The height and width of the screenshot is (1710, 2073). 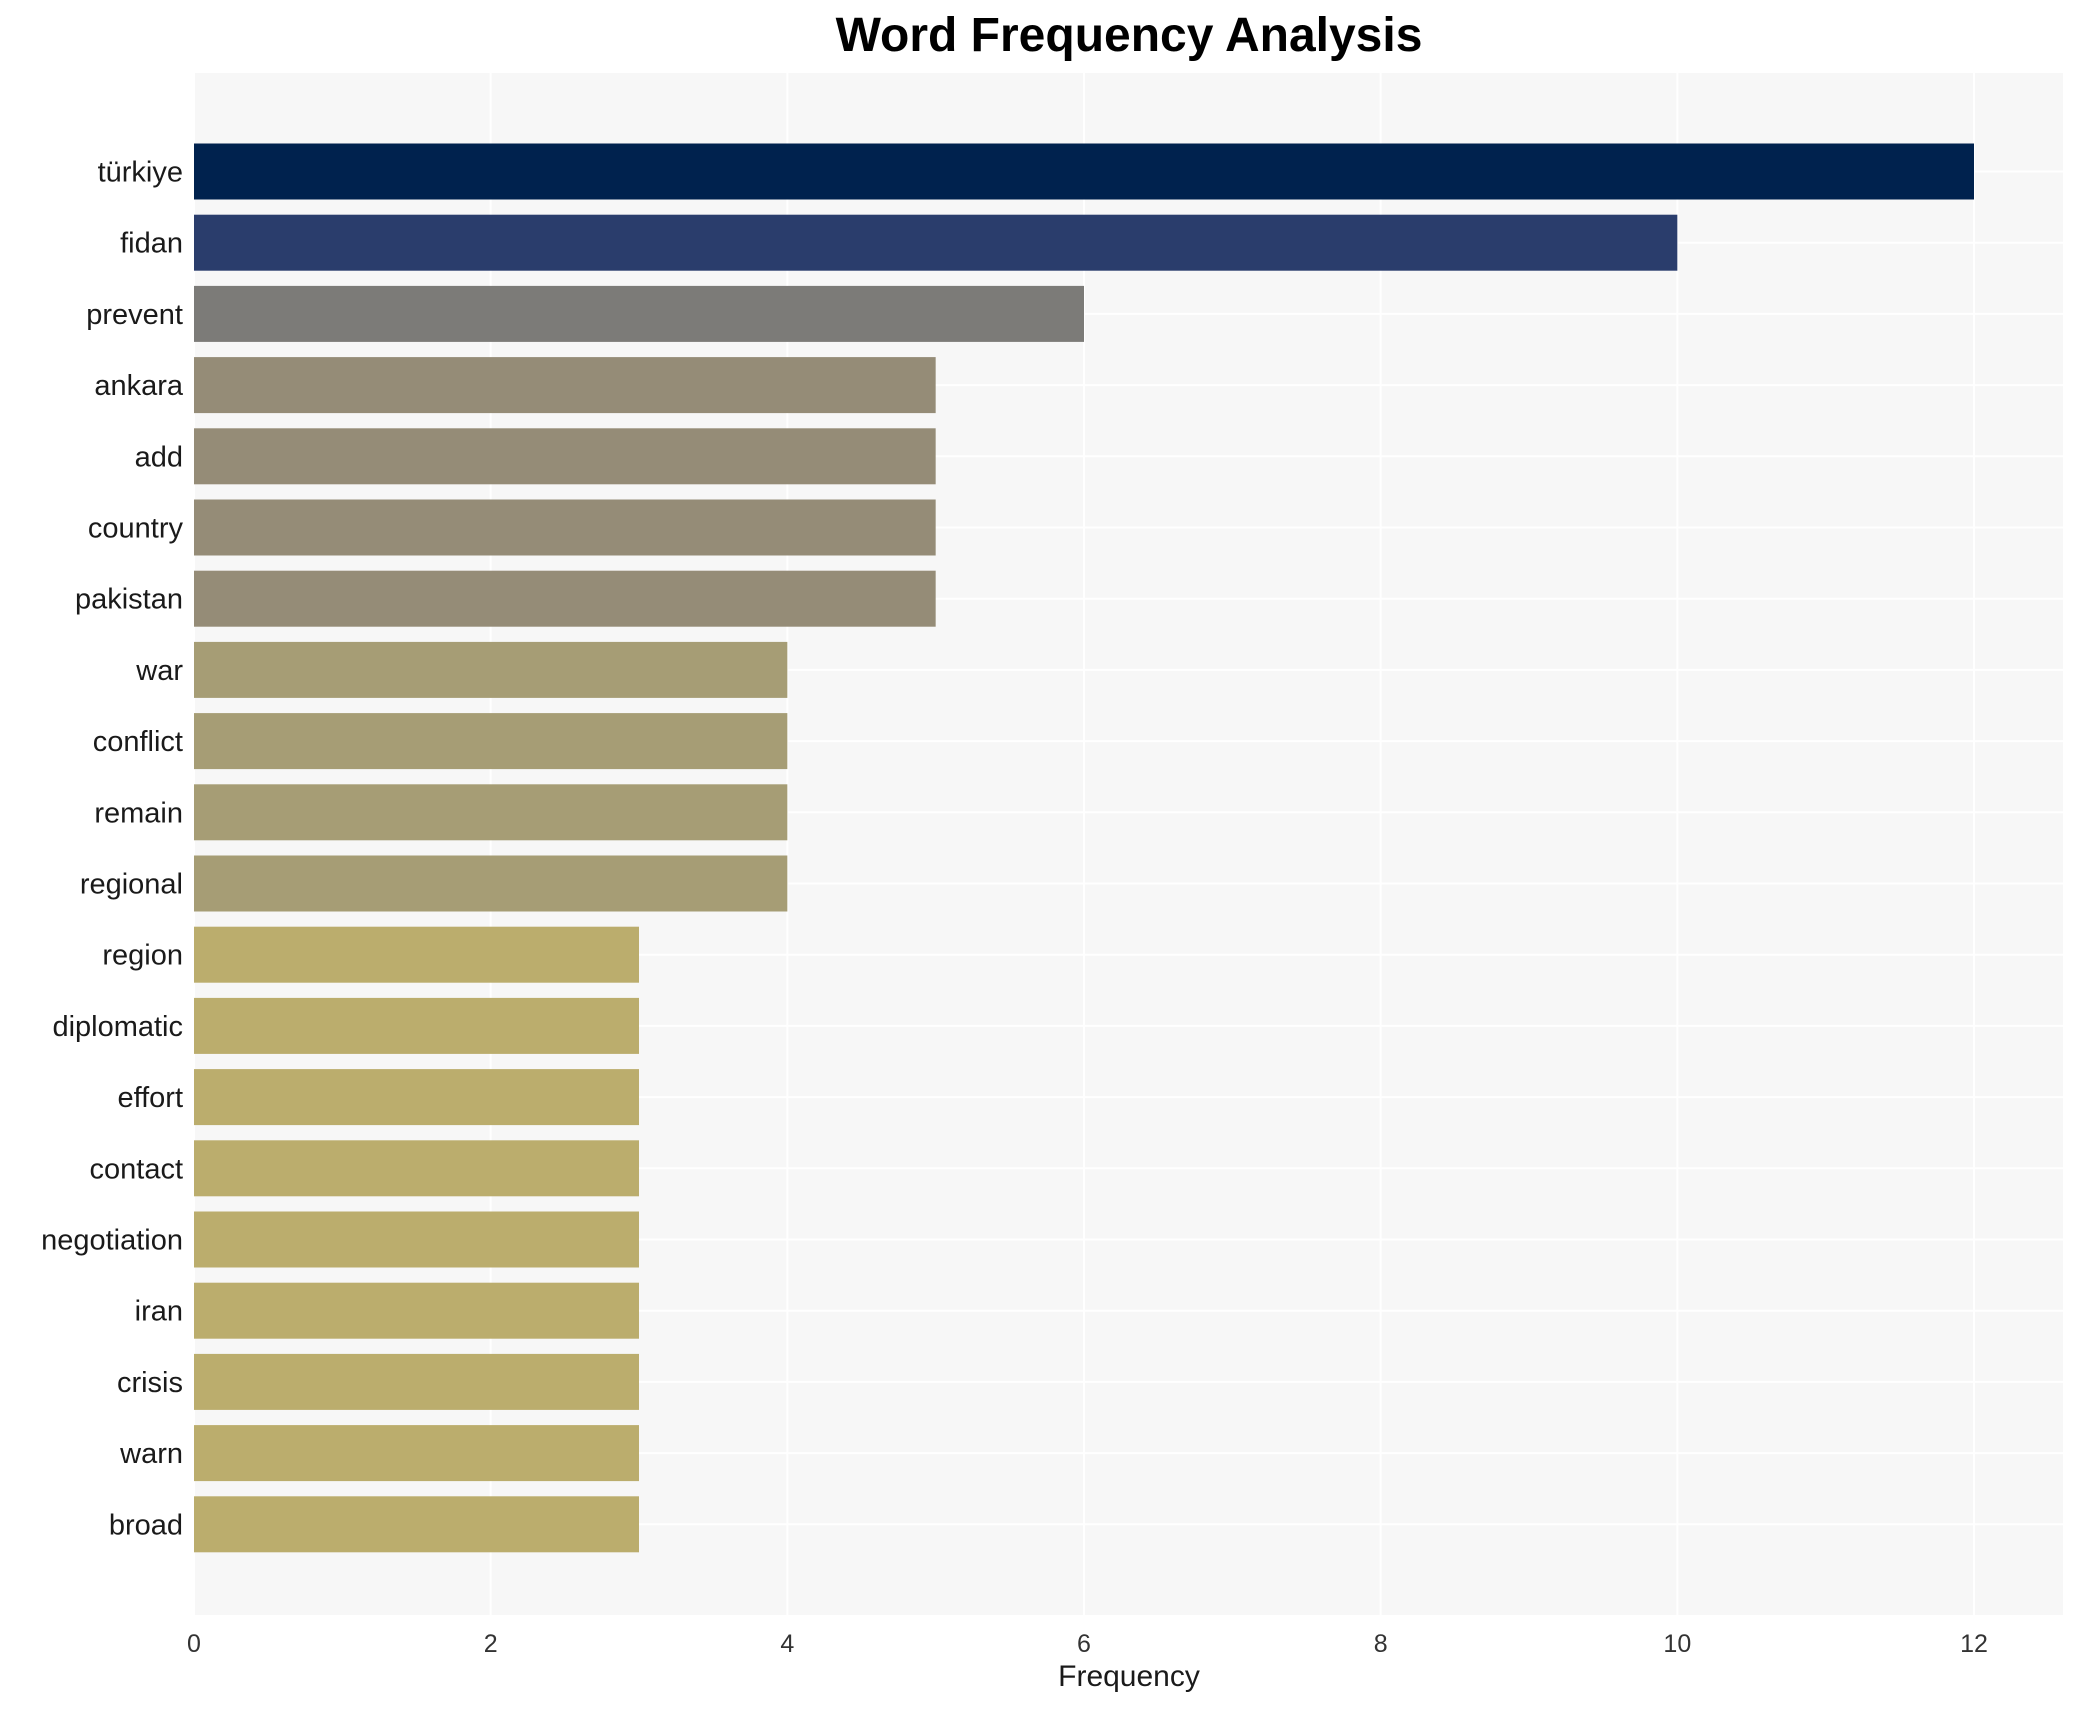 What do you see at coordinates (151, 1454) in the screenshot?
I see `y-tick-label: warn` at bounding box center [151, 1454].